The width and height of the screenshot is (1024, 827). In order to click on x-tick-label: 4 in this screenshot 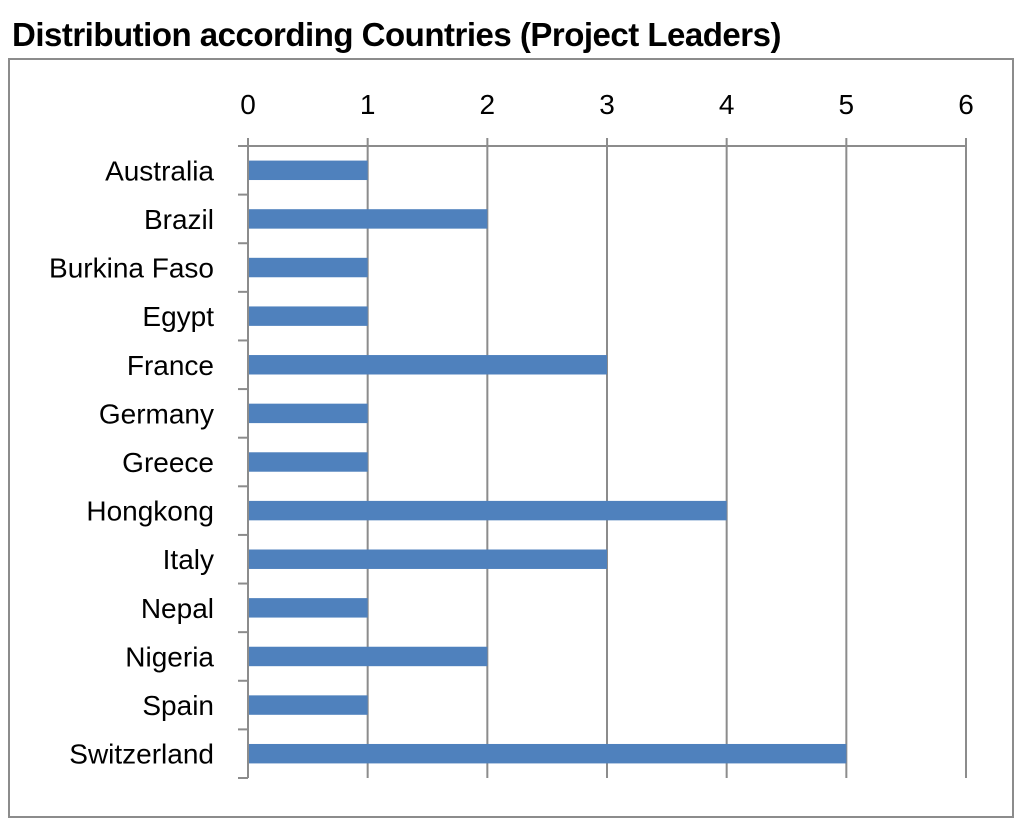, I will do `click(727, 104)`.